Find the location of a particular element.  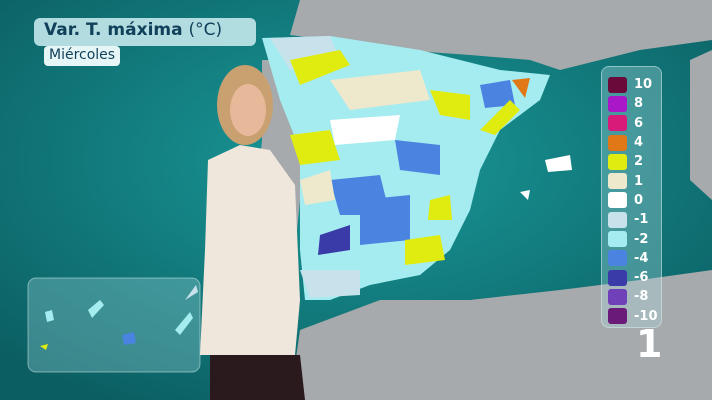

legend-label: 0 is located at coordinates (639, 200).